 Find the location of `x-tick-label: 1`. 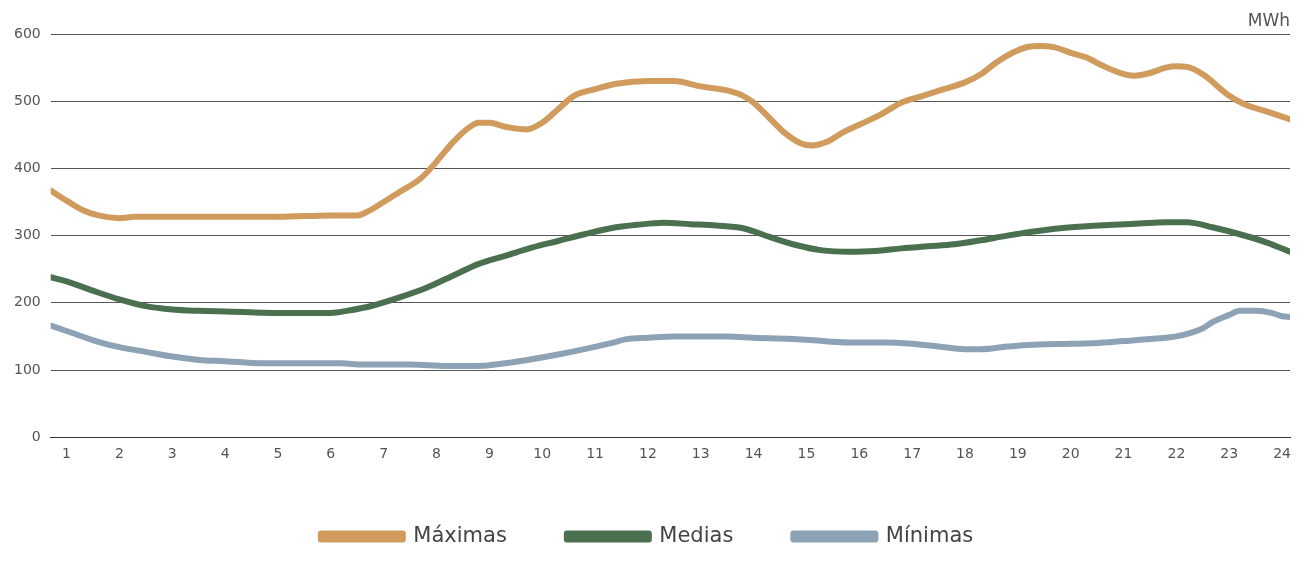

x-tick-label: 1 is located at coordinates (67, 453).